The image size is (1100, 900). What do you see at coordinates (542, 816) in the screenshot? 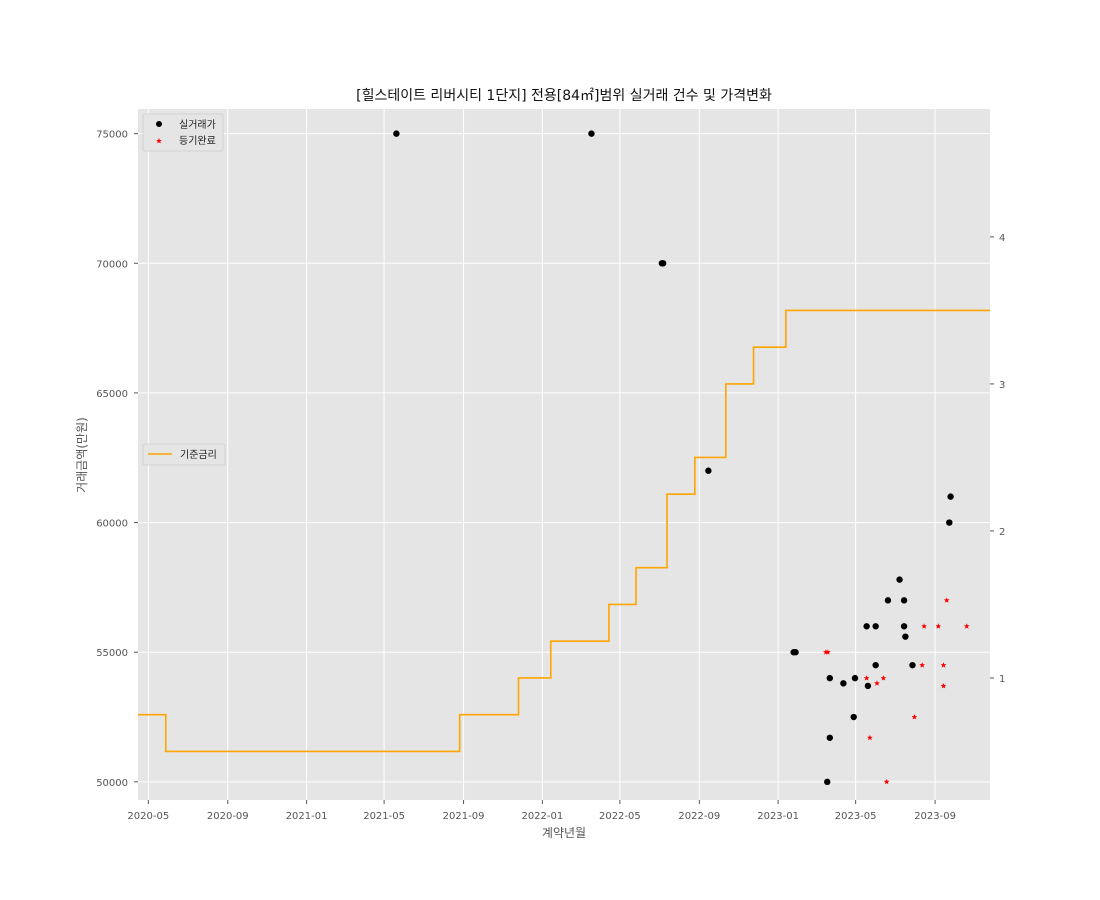
I see `x-tick-label: 2022-01` at bounding box center [542, 816].